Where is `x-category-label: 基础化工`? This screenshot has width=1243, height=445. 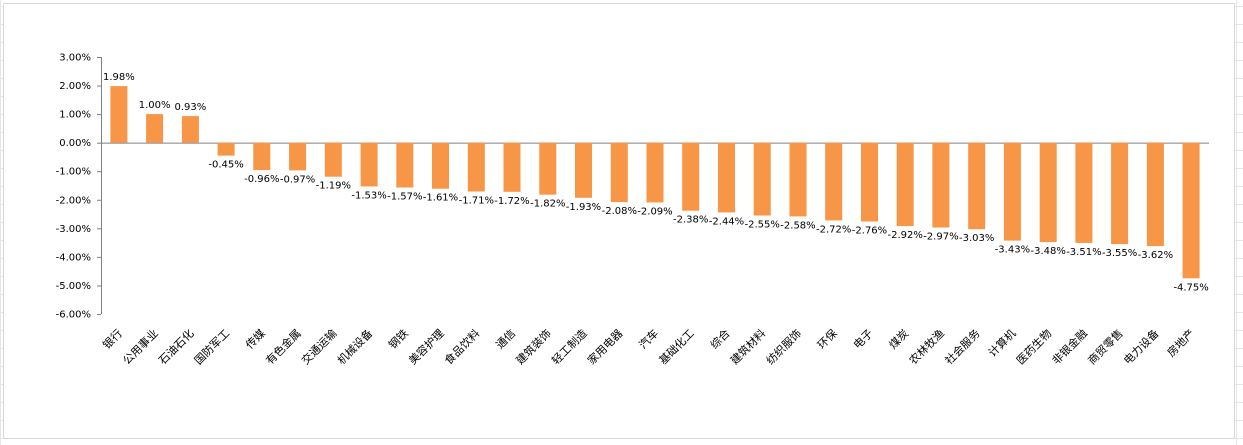
x-category-label: 基础化工 is located at coordinates (676, 346).